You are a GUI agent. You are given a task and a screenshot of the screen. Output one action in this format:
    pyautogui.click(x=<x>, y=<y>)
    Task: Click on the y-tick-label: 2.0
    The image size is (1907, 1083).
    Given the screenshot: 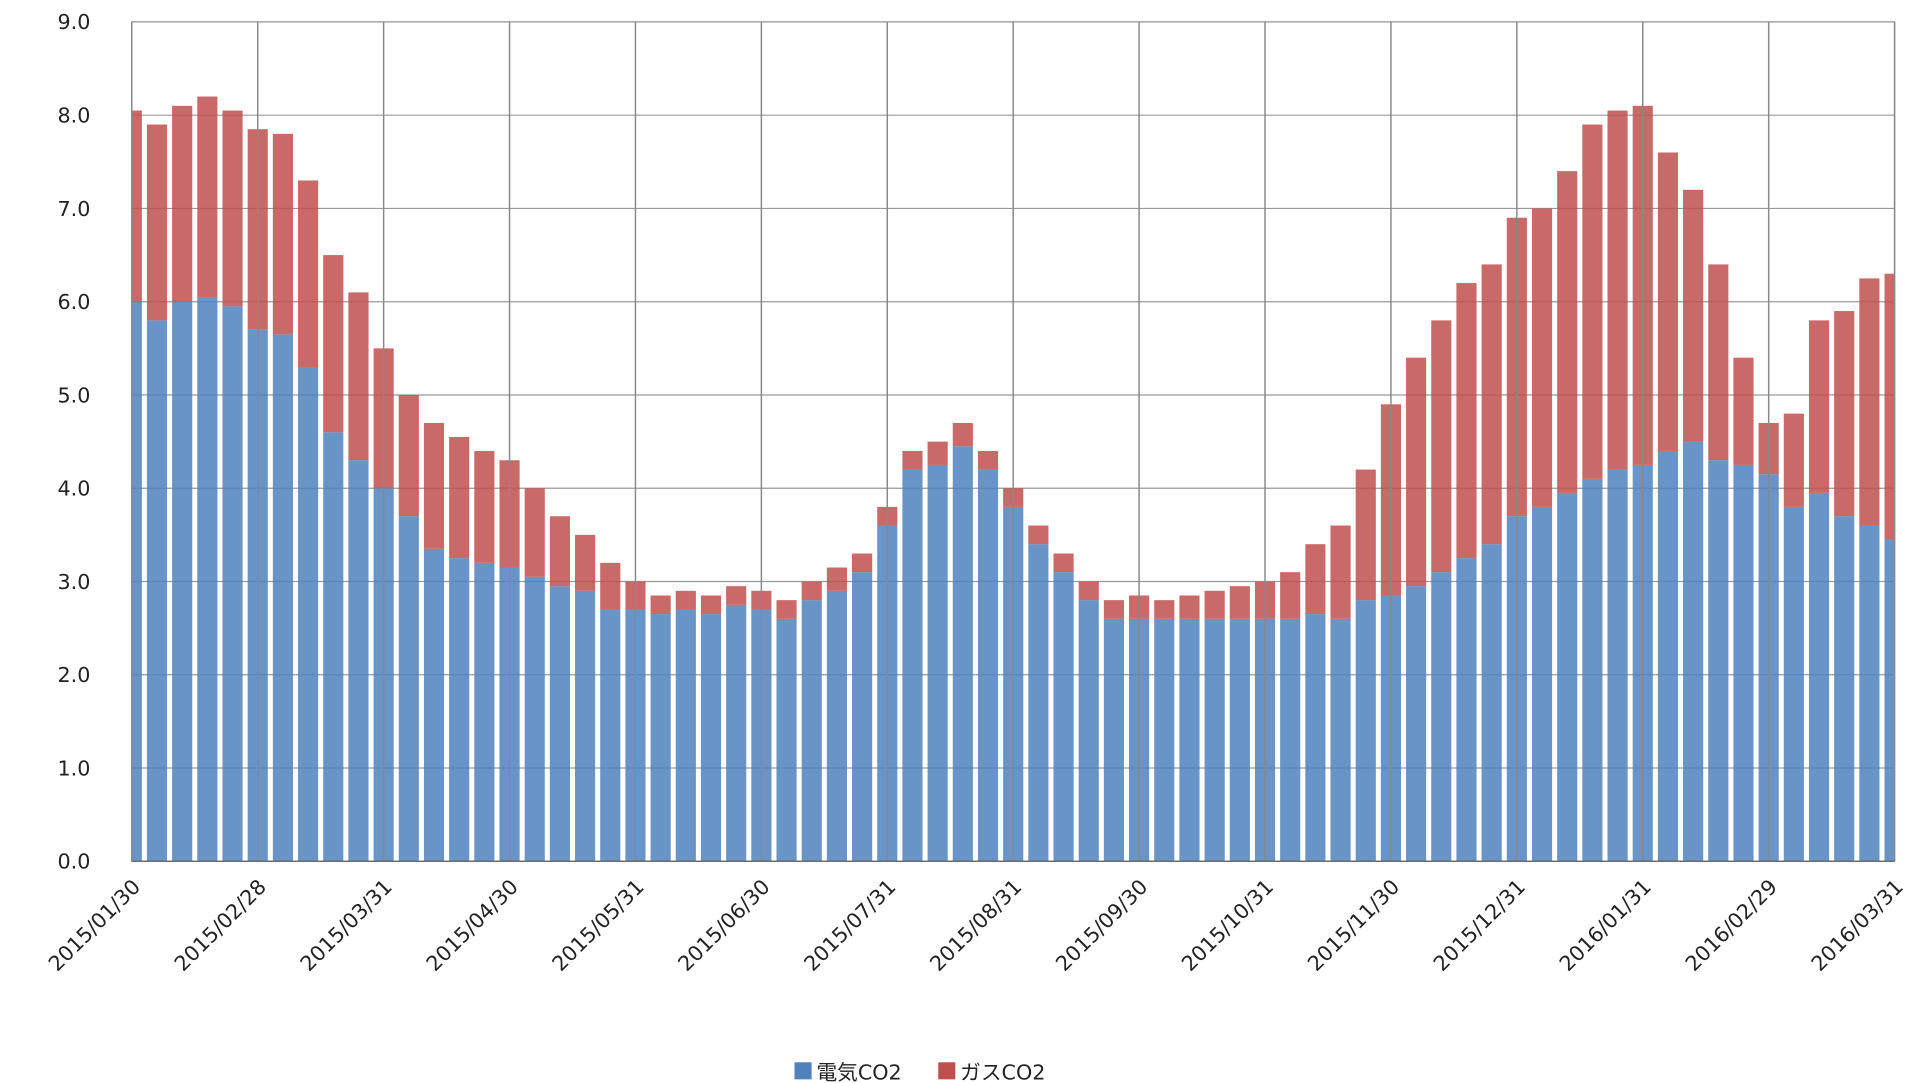 What is the action you would take?
    pyautogui.click(x=73, y=675)
    